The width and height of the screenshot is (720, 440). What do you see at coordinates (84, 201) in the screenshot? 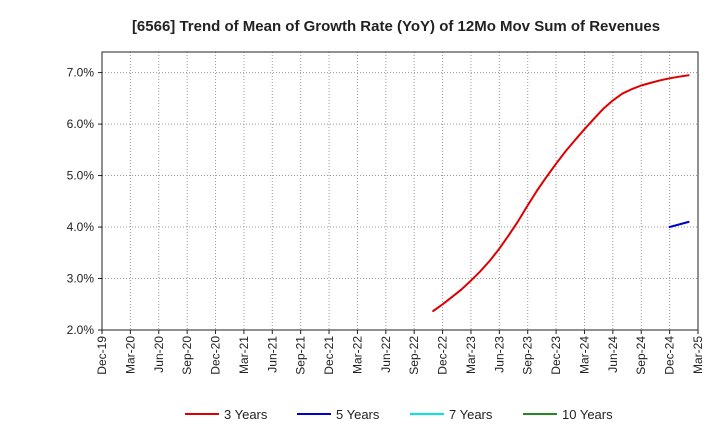
I see `y-axis: 2.0% 3.0% 4.0% 5.0% 6.0% 7.0%` at bounding box center [84, 201].